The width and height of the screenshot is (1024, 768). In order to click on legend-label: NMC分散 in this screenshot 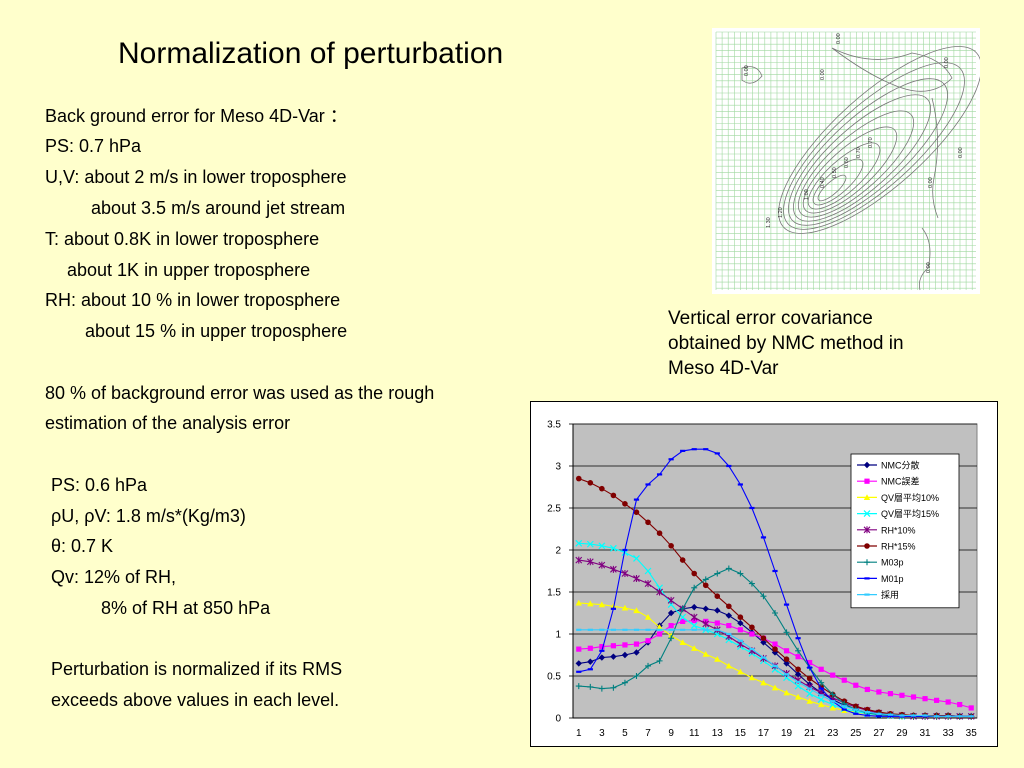, I will do `click(900, 465)`.